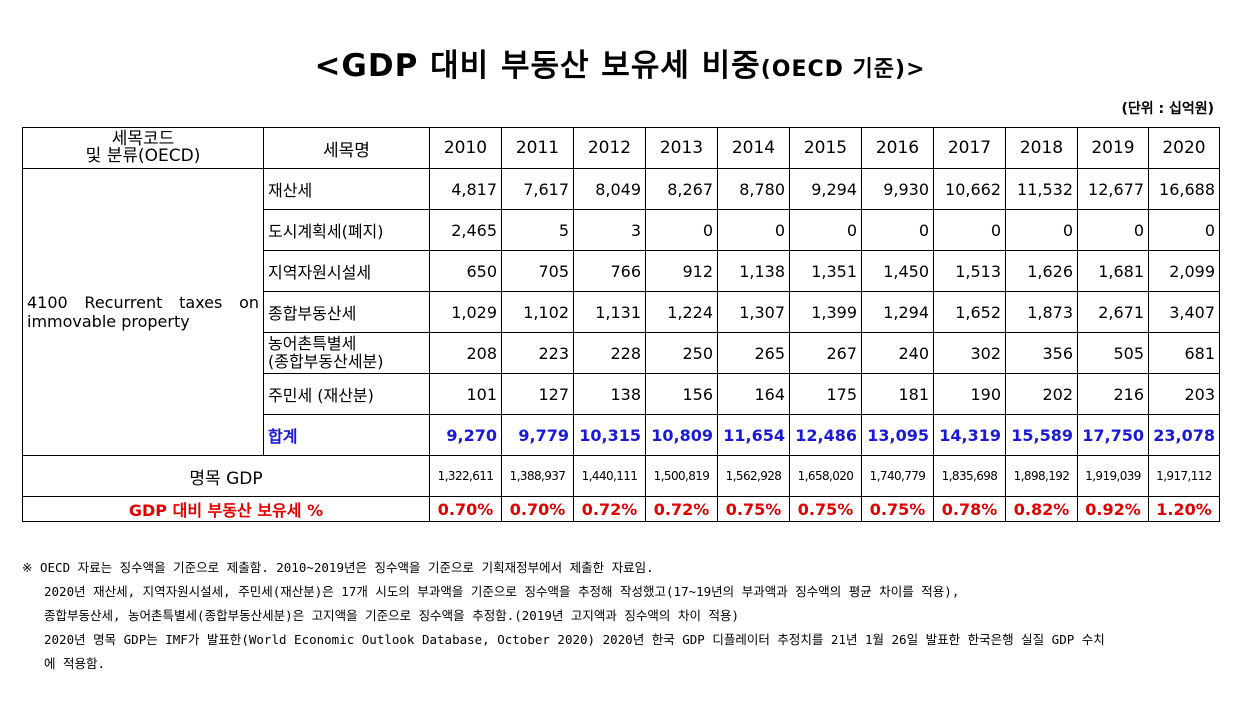 The width and height of the screenshot is (1240, 704). I want to click on header-year: 2018, so click(1041, 148).